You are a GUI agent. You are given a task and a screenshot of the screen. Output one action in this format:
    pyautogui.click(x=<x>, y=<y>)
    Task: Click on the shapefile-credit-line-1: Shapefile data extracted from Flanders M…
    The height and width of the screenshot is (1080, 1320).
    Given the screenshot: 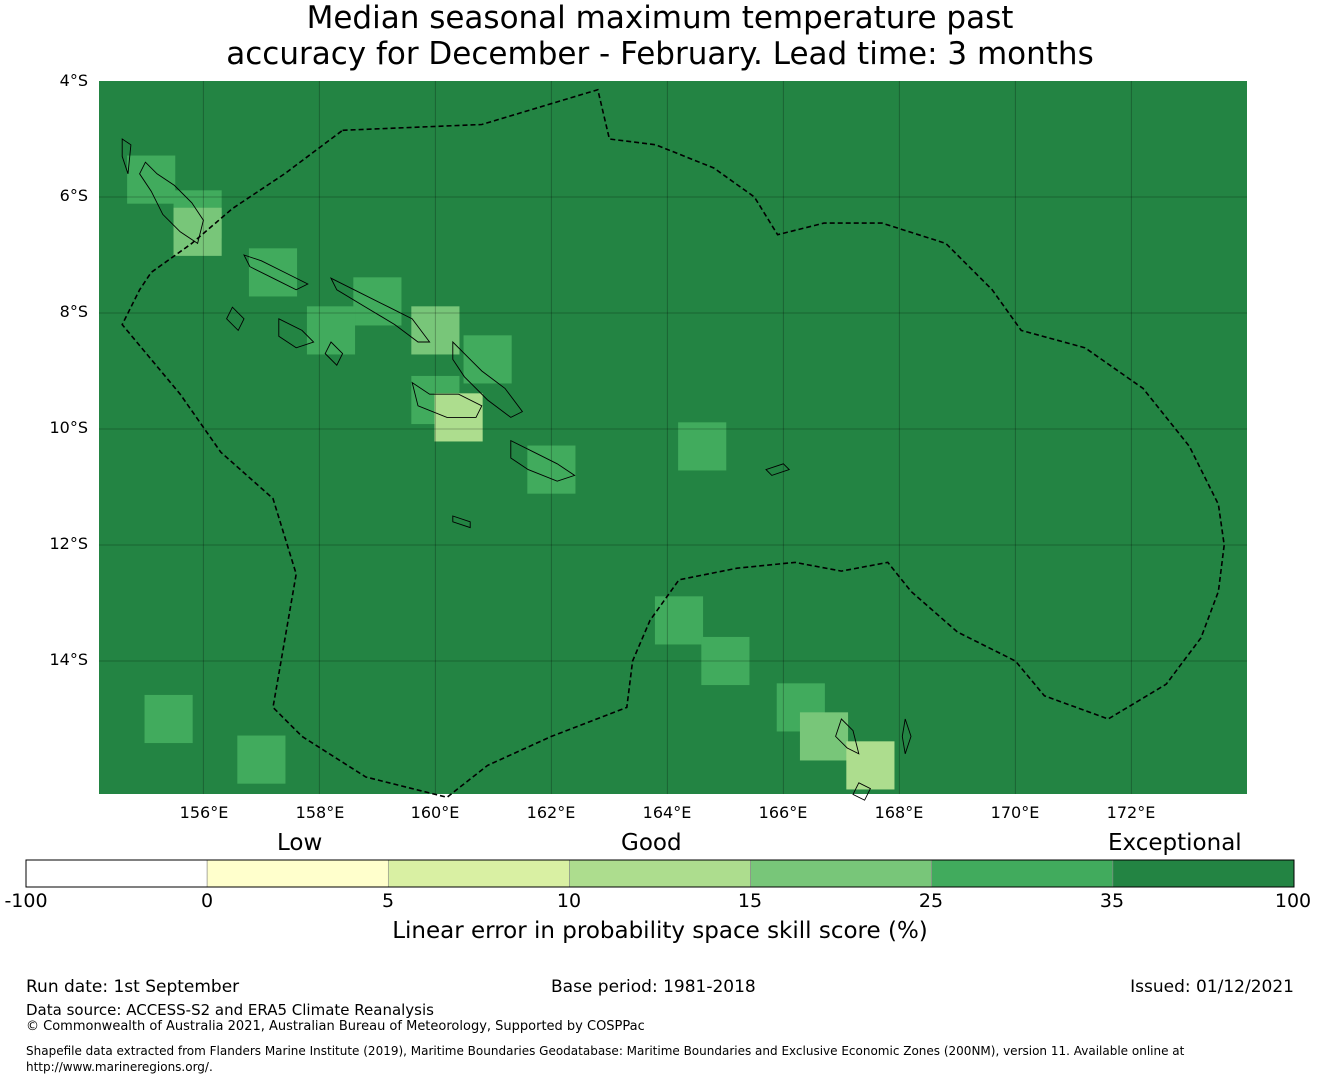 What is the action you would take?
    pyautogui.click(x=605, y=1051)
    